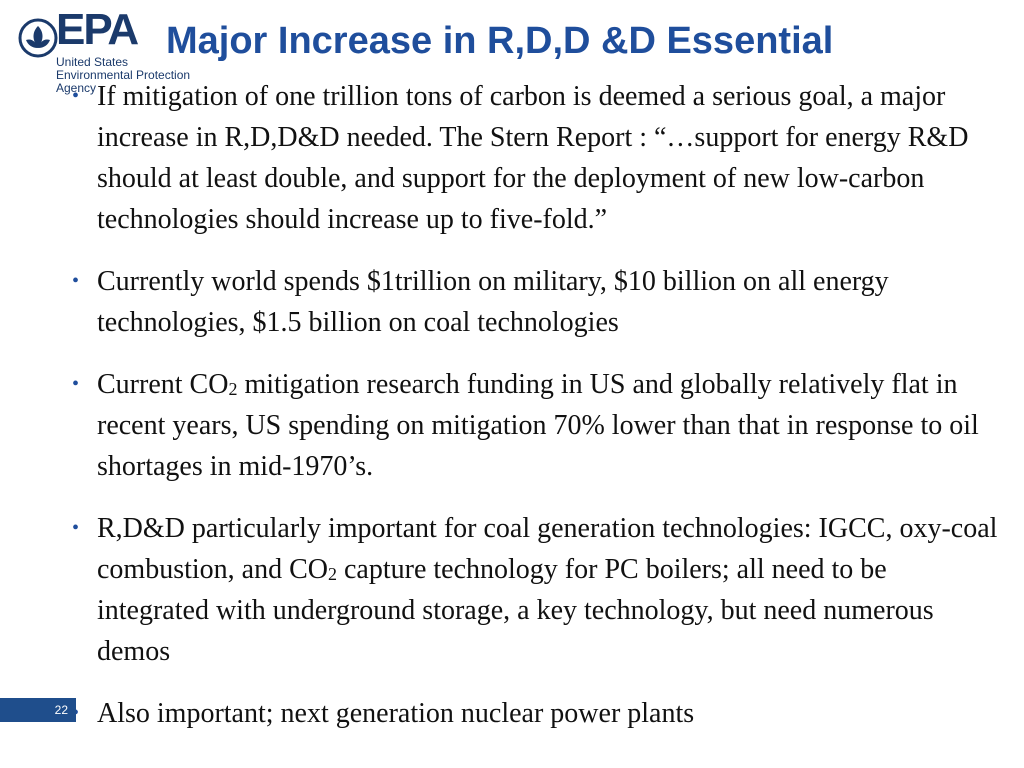  Describe the element at coordinates (61, 710) in the screenshot. I see `page-number: 22` at that location.